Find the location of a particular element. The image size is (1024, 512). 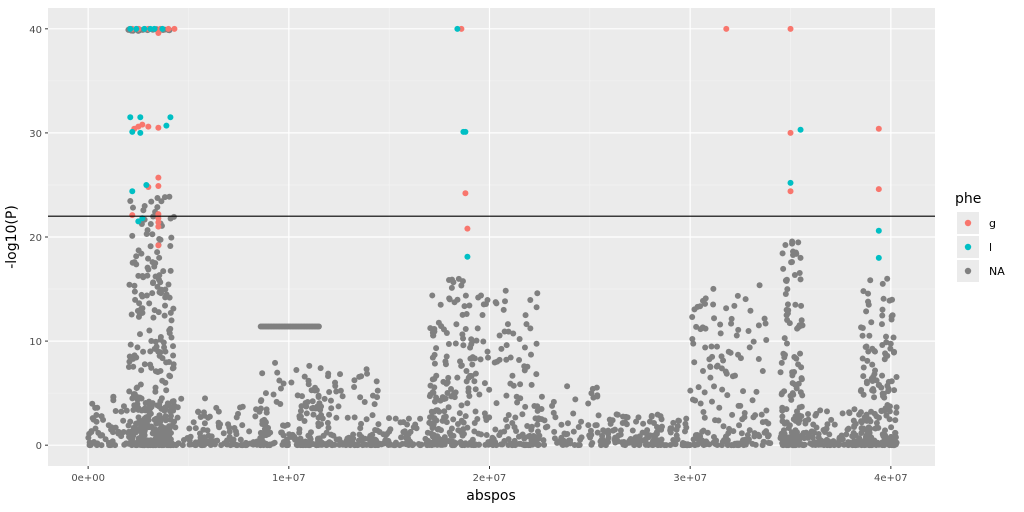

x-axis-title: abspos is located at coordinates (491, 496).